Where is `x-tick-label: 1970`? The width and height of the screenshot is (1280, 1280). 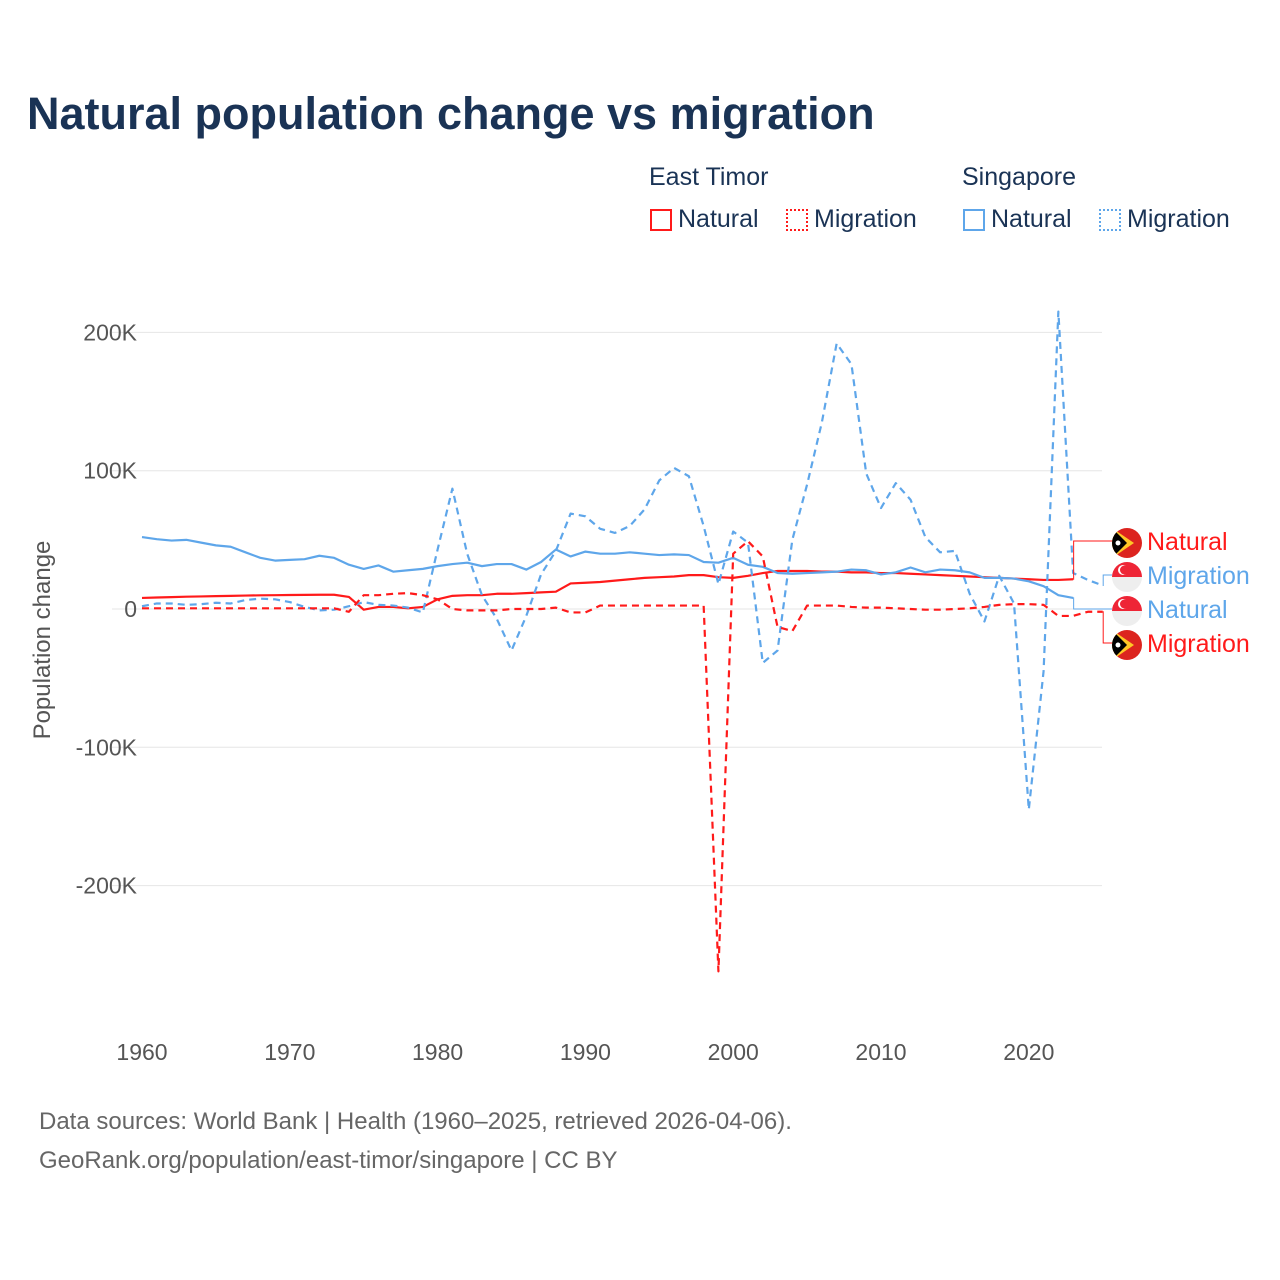
x-tick-label: 1970 is located at coordinates (289, 1052).